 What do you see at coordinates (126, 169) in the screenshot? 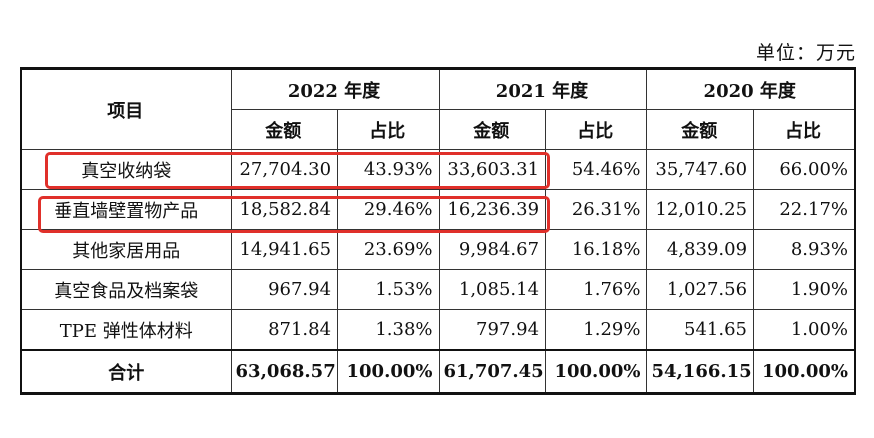
I see `row-item-label: 真空收纳袋` at bounding box center [126, 169].